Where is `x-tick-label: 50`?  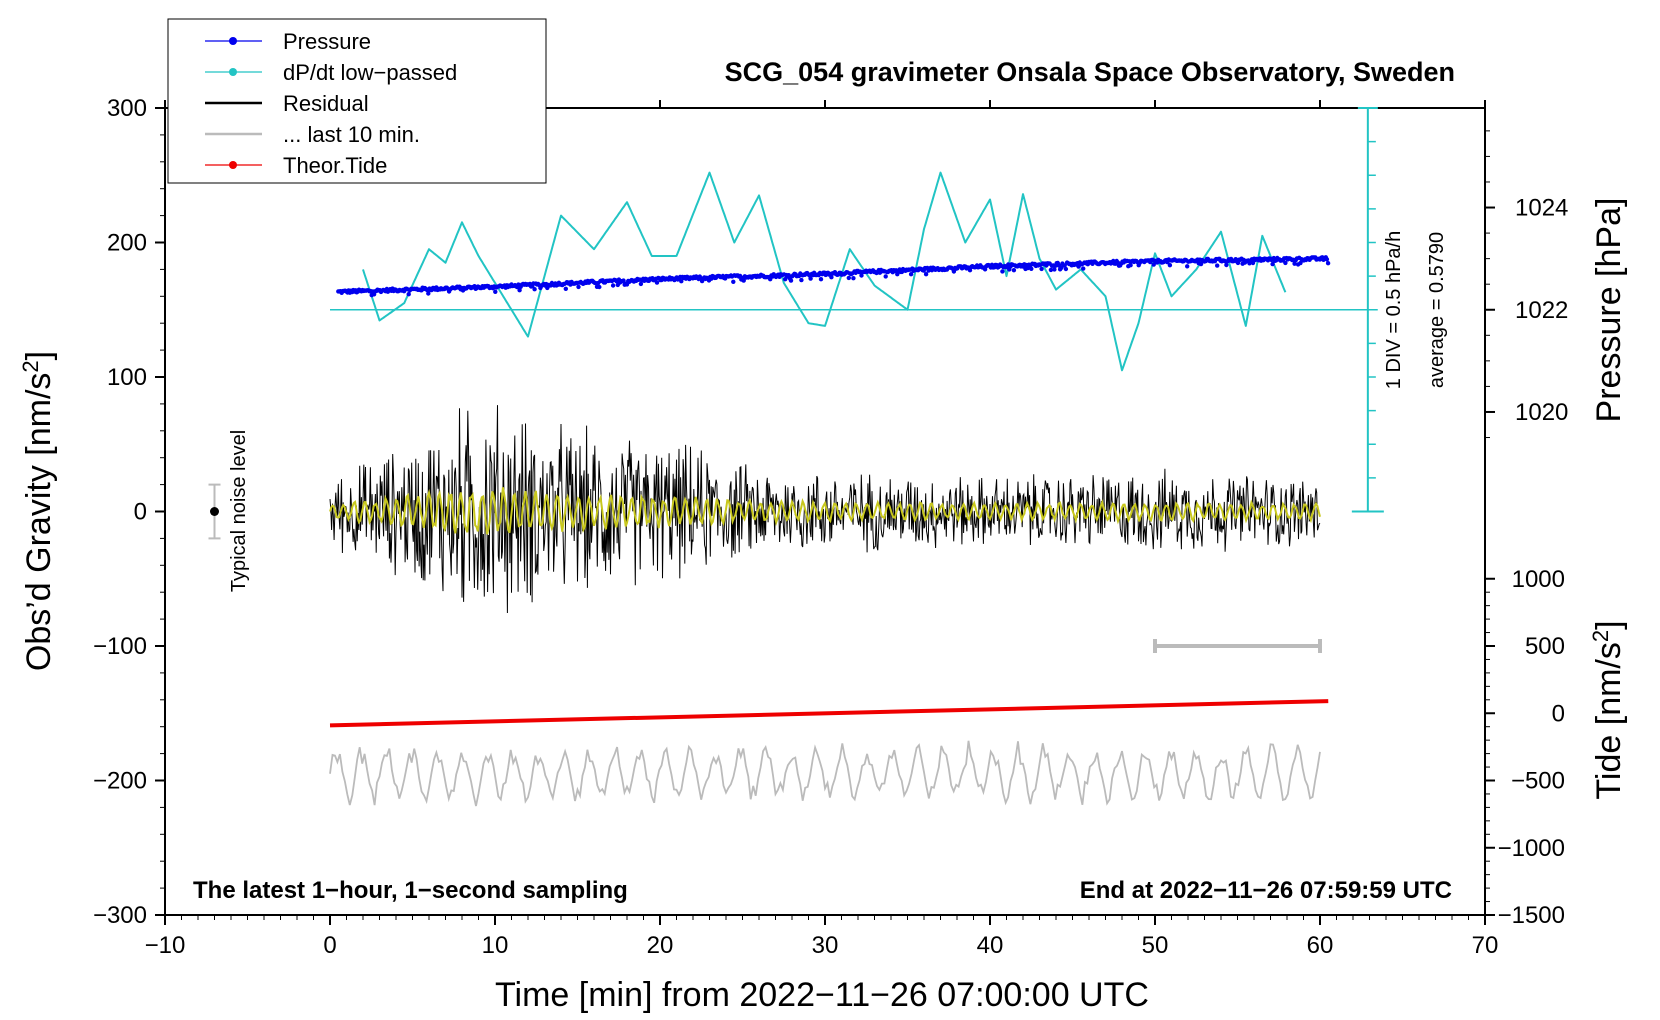 x-tick-label: 50 is located at coordinates (1155, 945).